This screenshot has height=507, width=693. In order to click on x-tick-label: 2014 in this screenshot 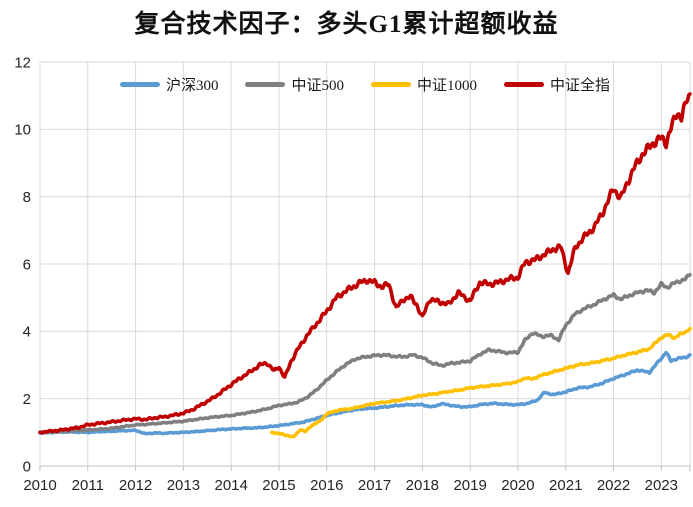, I will do `click(230, 485)`.